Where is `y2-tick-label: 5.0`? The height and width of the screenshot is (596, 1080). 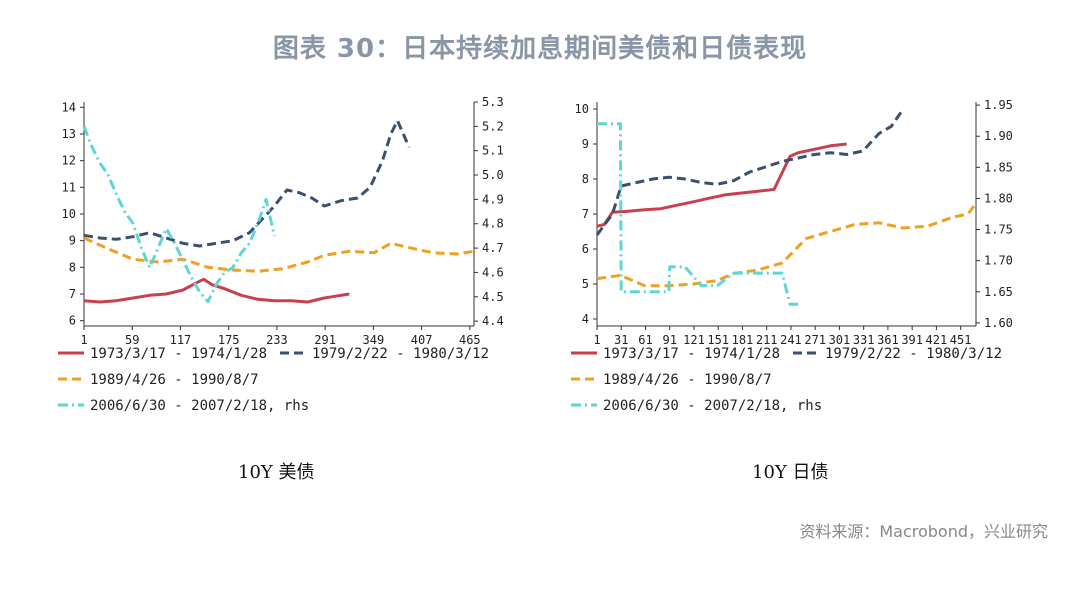 y2-tick-label: 5.0 is located at coordinates (493, 175).